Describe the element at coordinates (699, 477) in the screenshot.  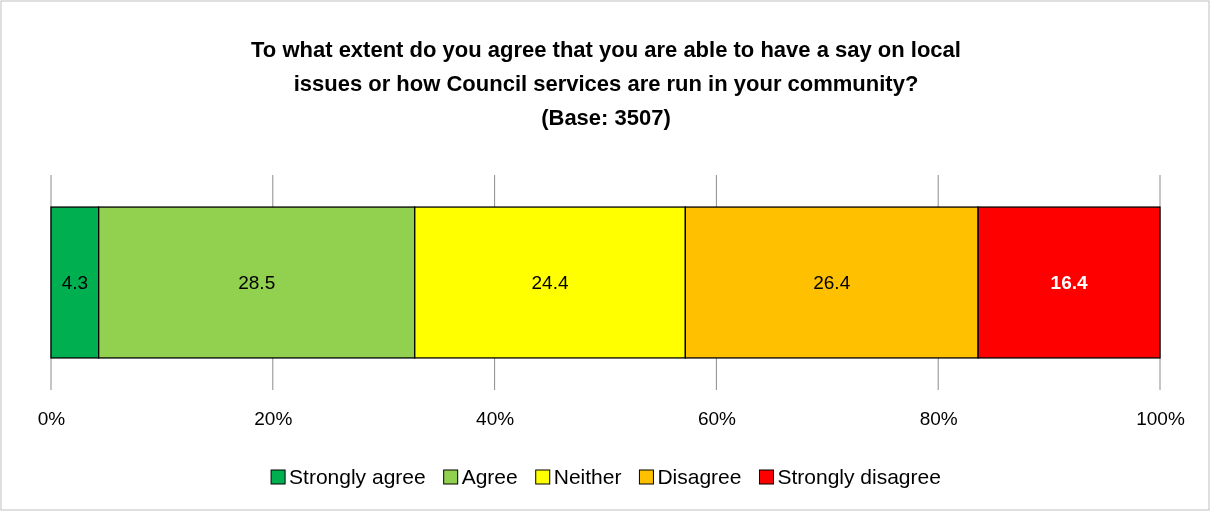
I see `legend-label: Disagree` at that location.